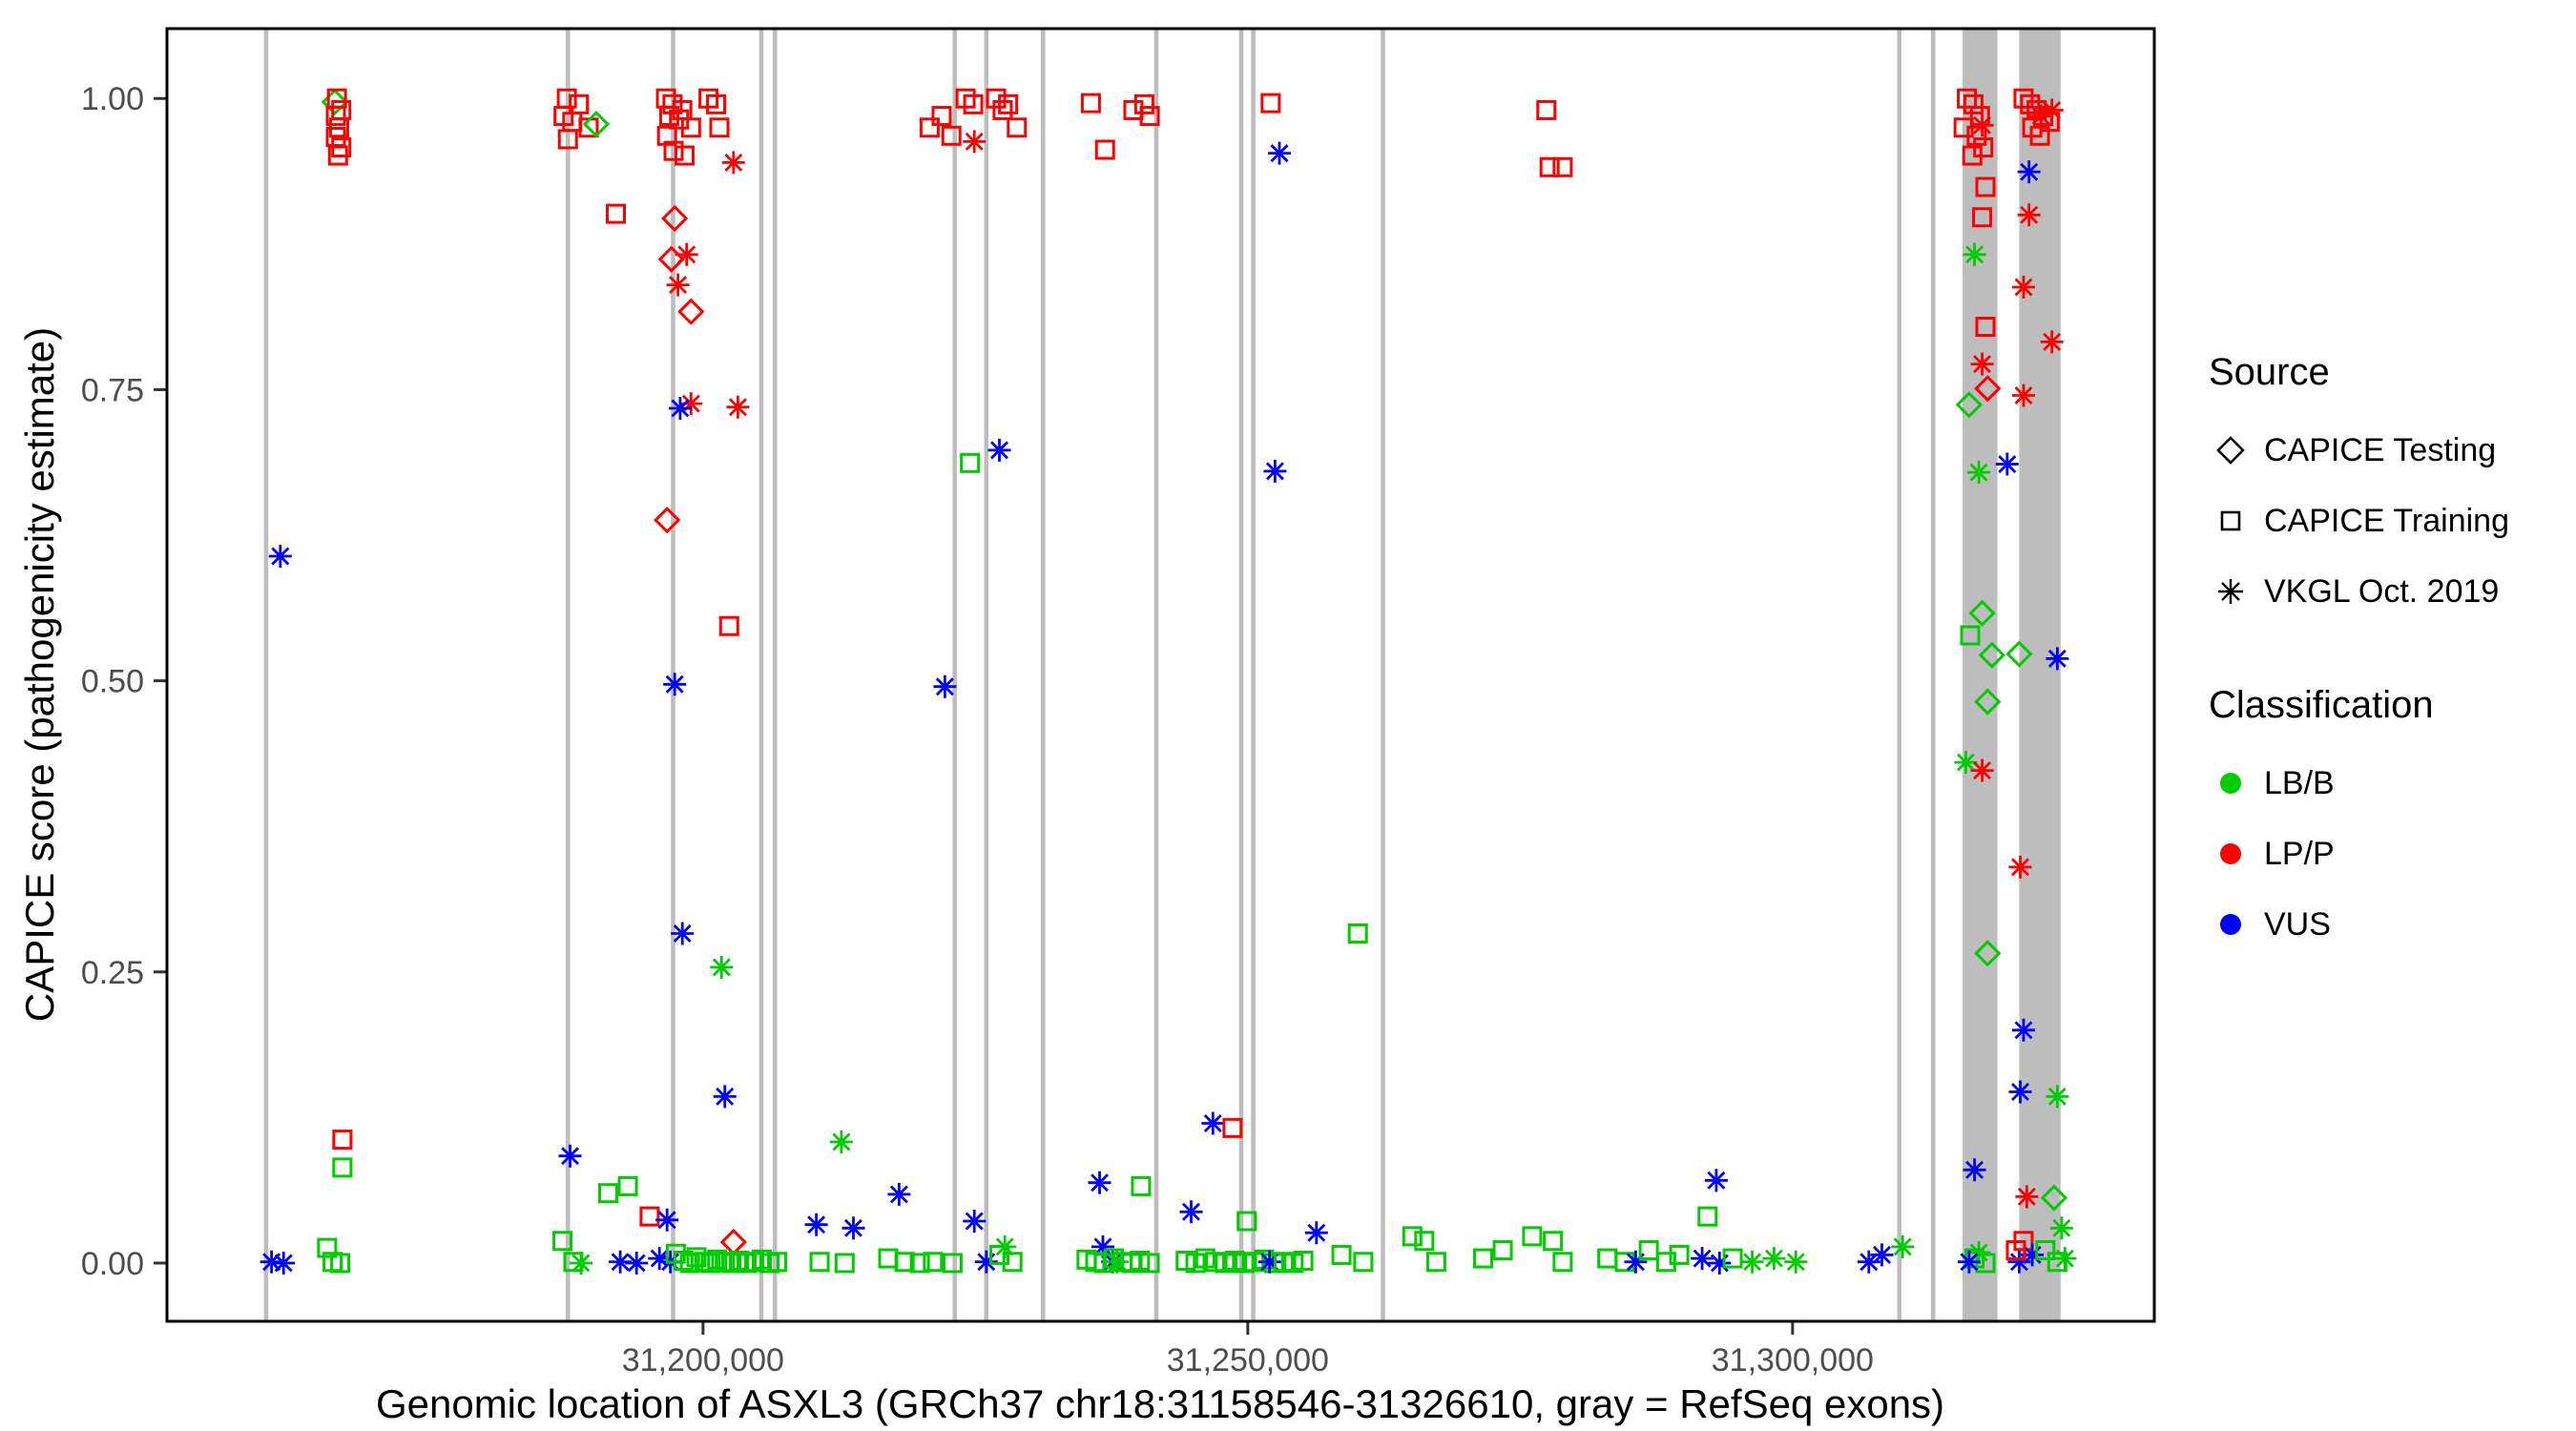  I want to click on legend-label: CAPICE Testing, so click(2380, 449).